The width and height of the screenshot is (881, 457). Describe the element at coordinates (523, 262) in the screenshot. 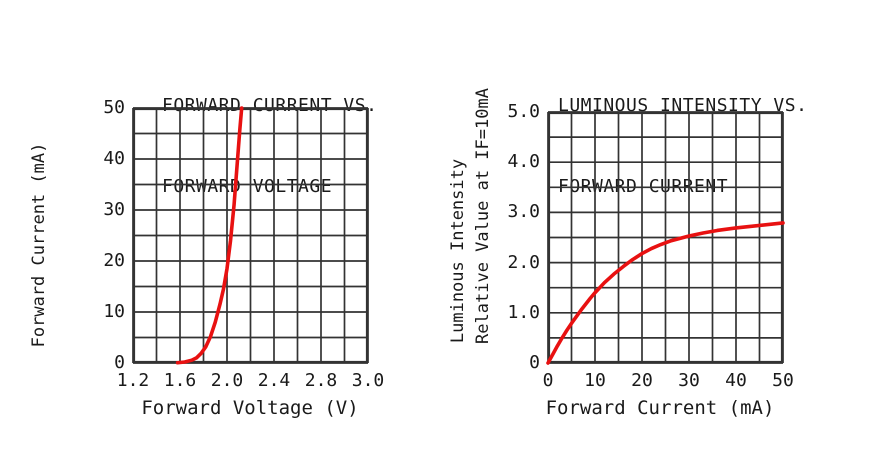

I see `y-tick-2.0: 2.0` at that location.